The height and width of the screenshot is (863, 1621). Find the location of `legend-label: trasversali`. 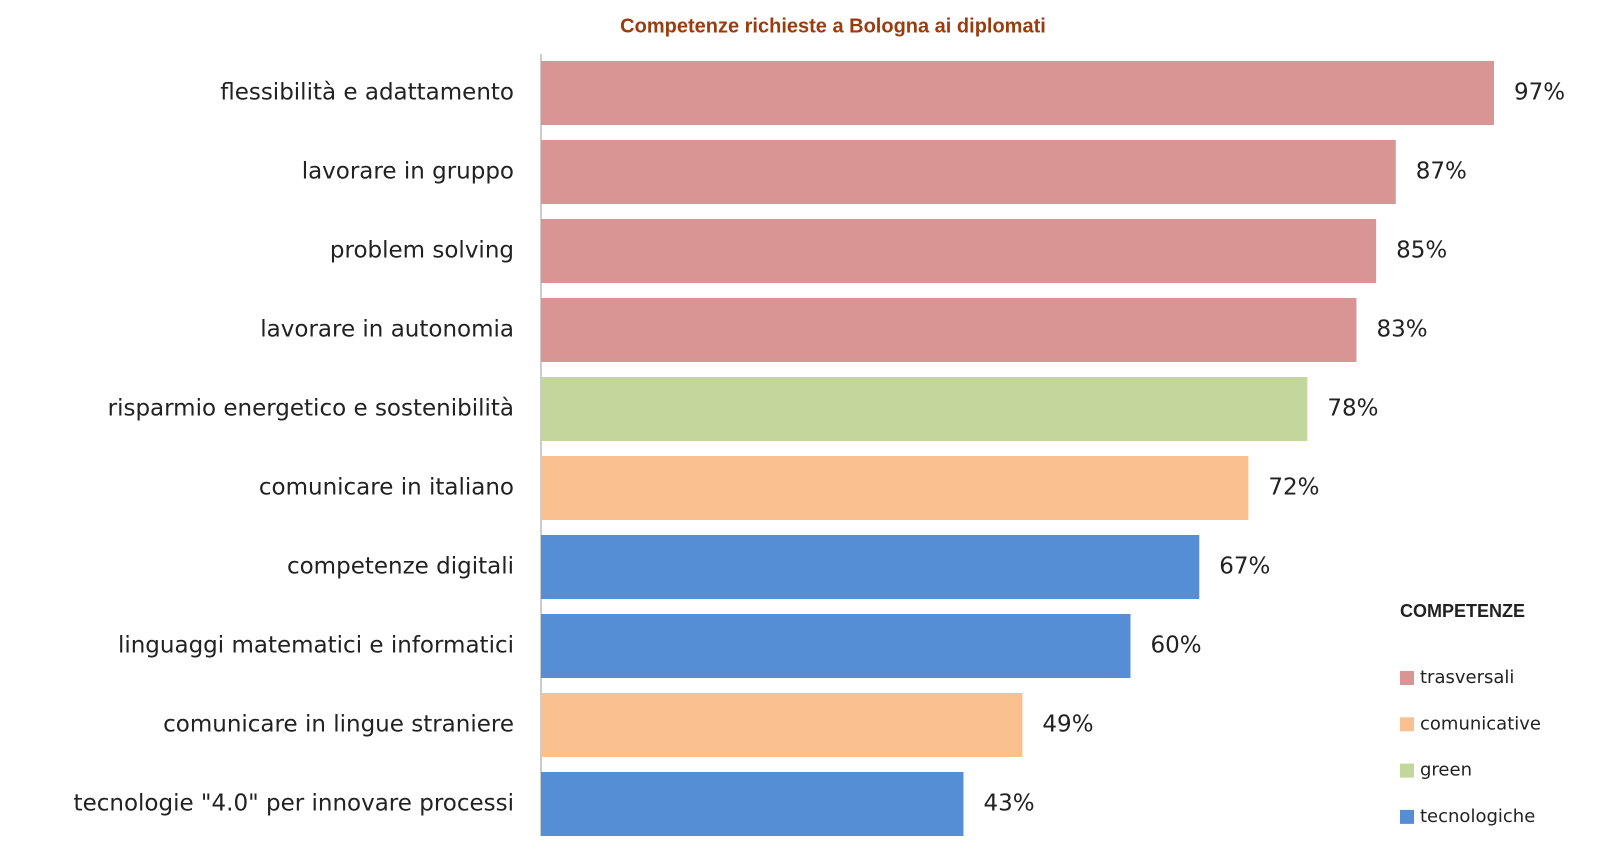

legend-label: trasversali is located at coordinates (1467, 677).